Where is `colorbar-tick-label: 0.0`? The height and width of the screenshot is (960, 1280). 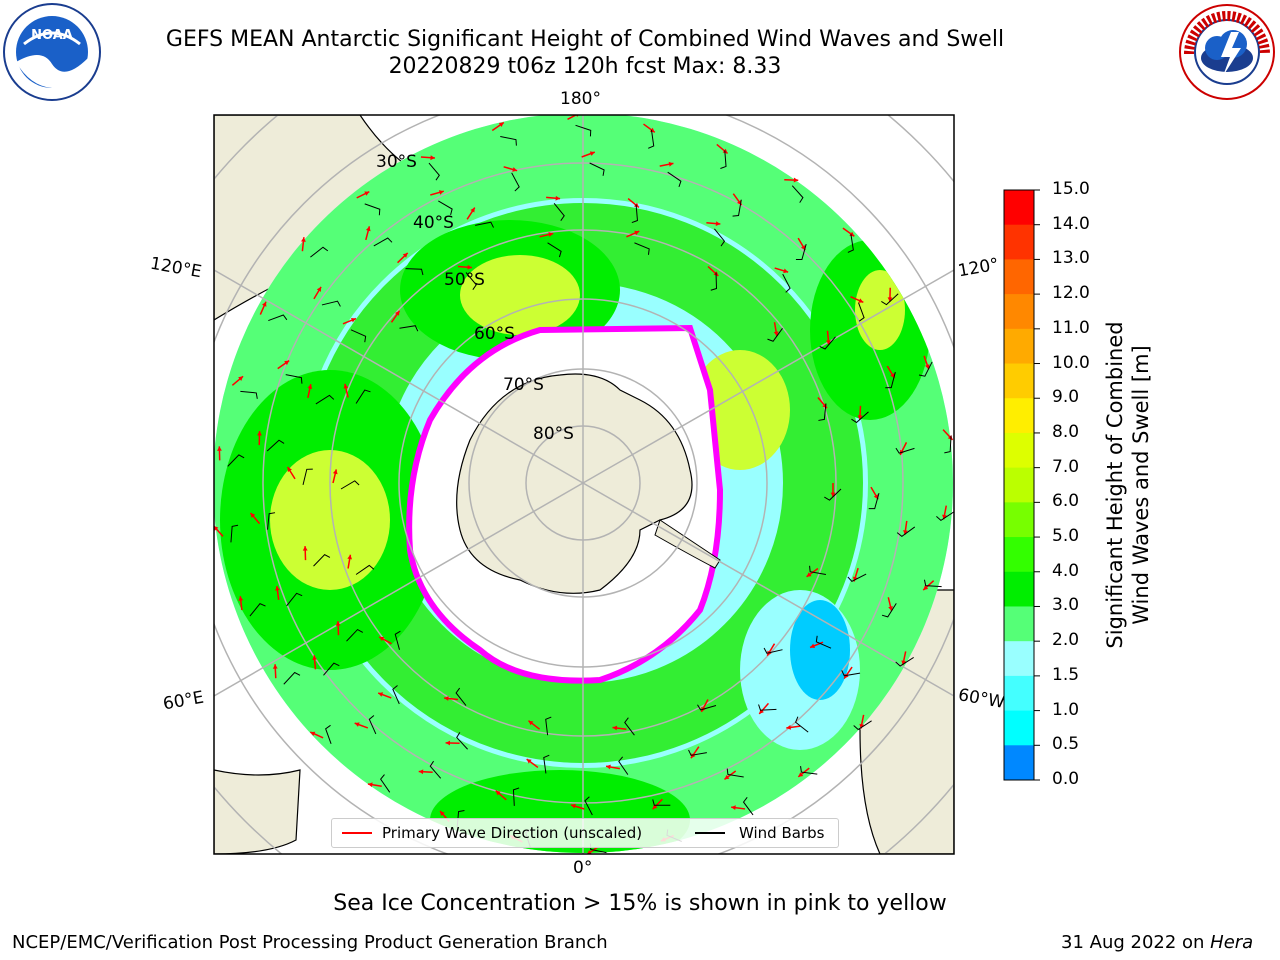 colorbar-tick-label: 0.0 is located at coordinates (1066, 779).